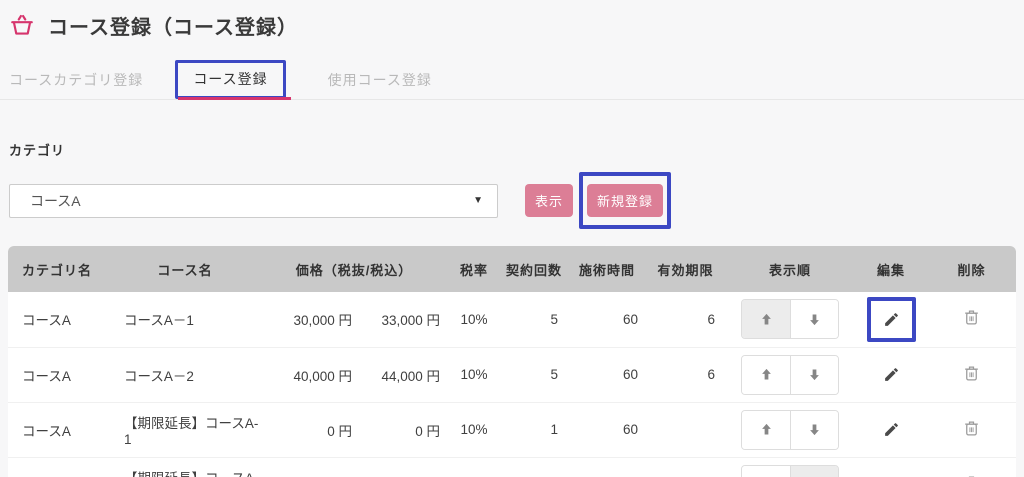  What do you see at coordinates (185, 429) in the screenshot?
I see `cell-course-name: 【期限延長】コースA-1` at bounding box center [185, 429].